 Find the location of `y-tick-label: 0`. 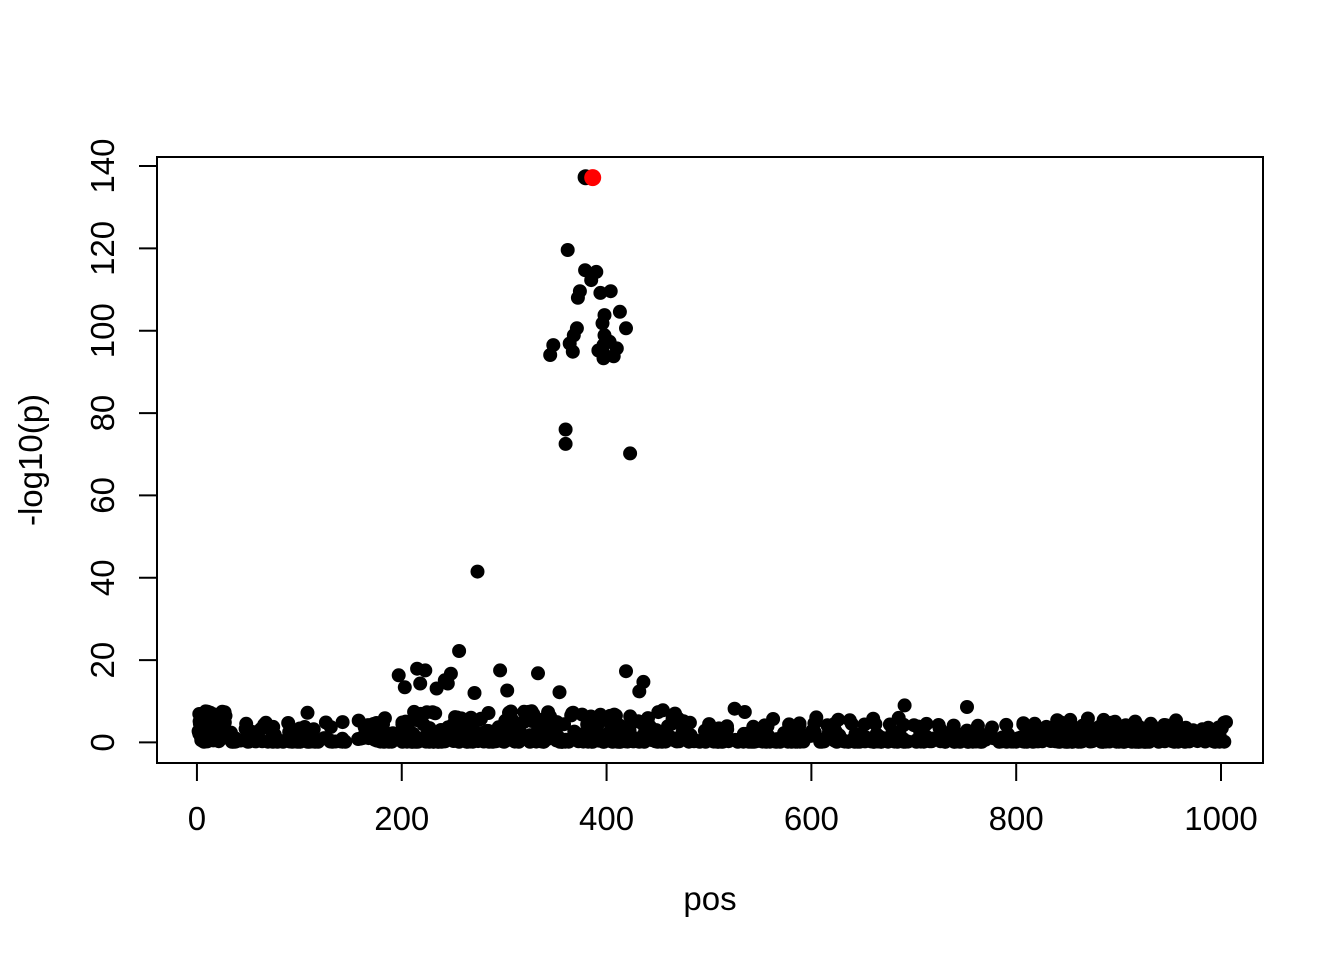

y-tick-label: 0 is located at coordinates (102, 742).